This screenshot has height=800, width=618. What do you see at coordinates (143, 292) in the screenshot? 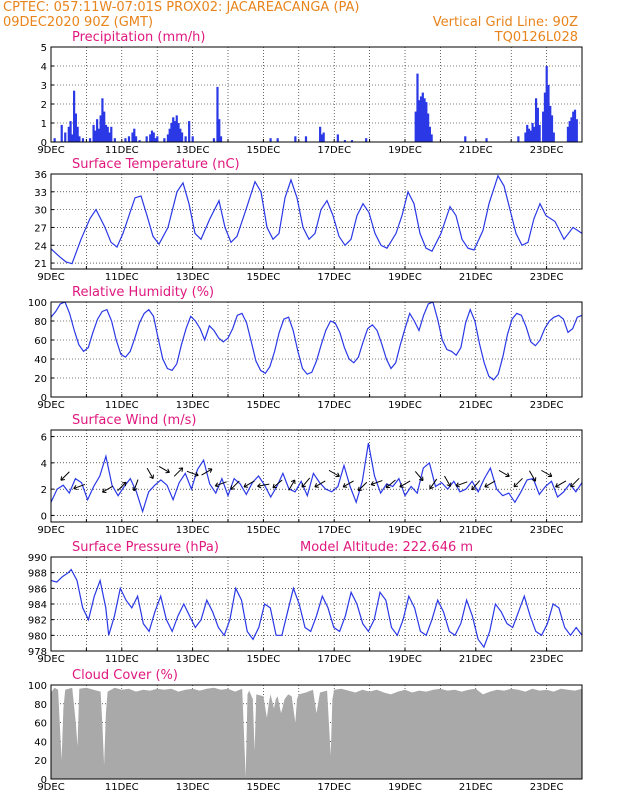
I see `panel-title: Relative Humidity (%)` at bounding box center [143, 292].